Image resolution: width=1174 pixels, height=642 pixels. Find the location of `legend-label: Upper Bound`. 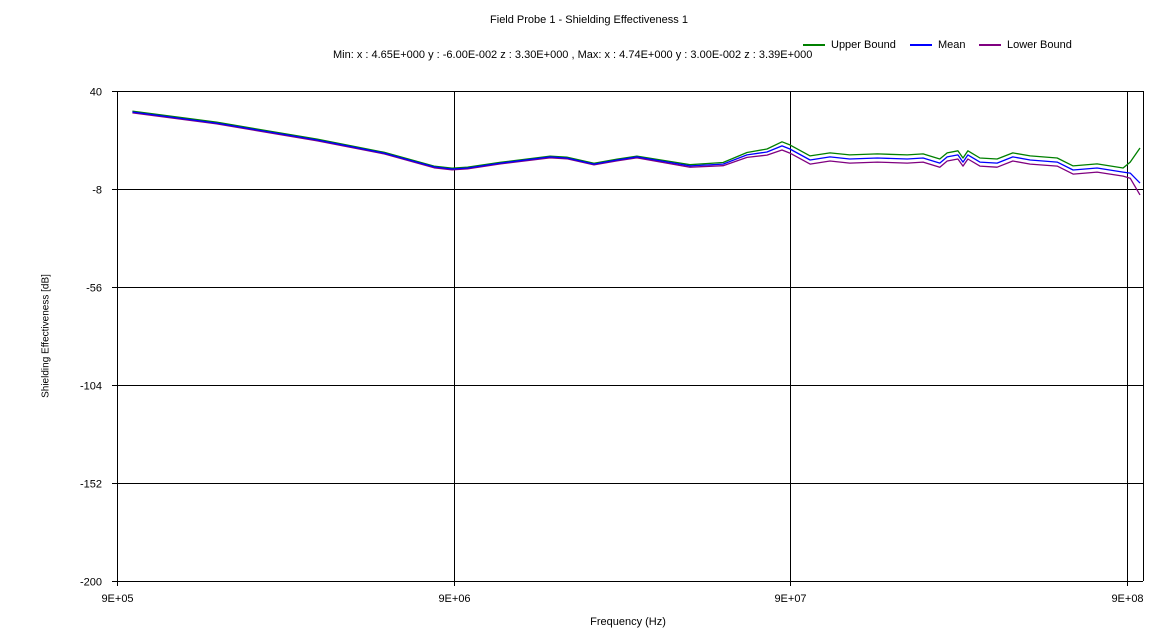

legend-label: Upper Bound is located at coordinates (863, 45).